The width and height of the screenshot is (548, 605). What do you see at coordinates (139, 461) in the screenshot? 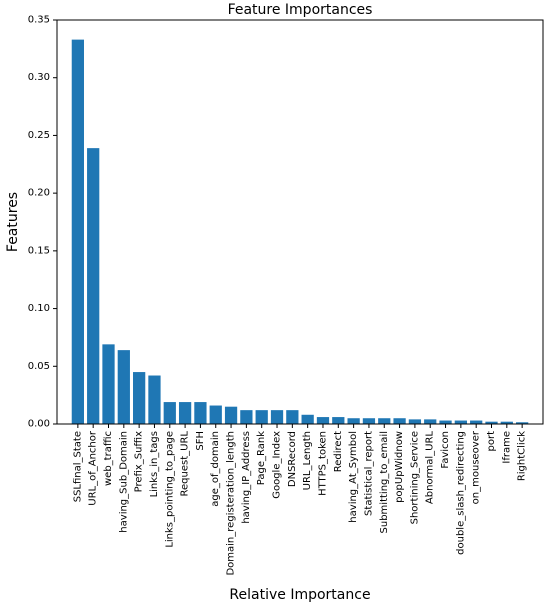
I see `x-tick-label: Prefix_Suffix` at bounding box center [139, 461].